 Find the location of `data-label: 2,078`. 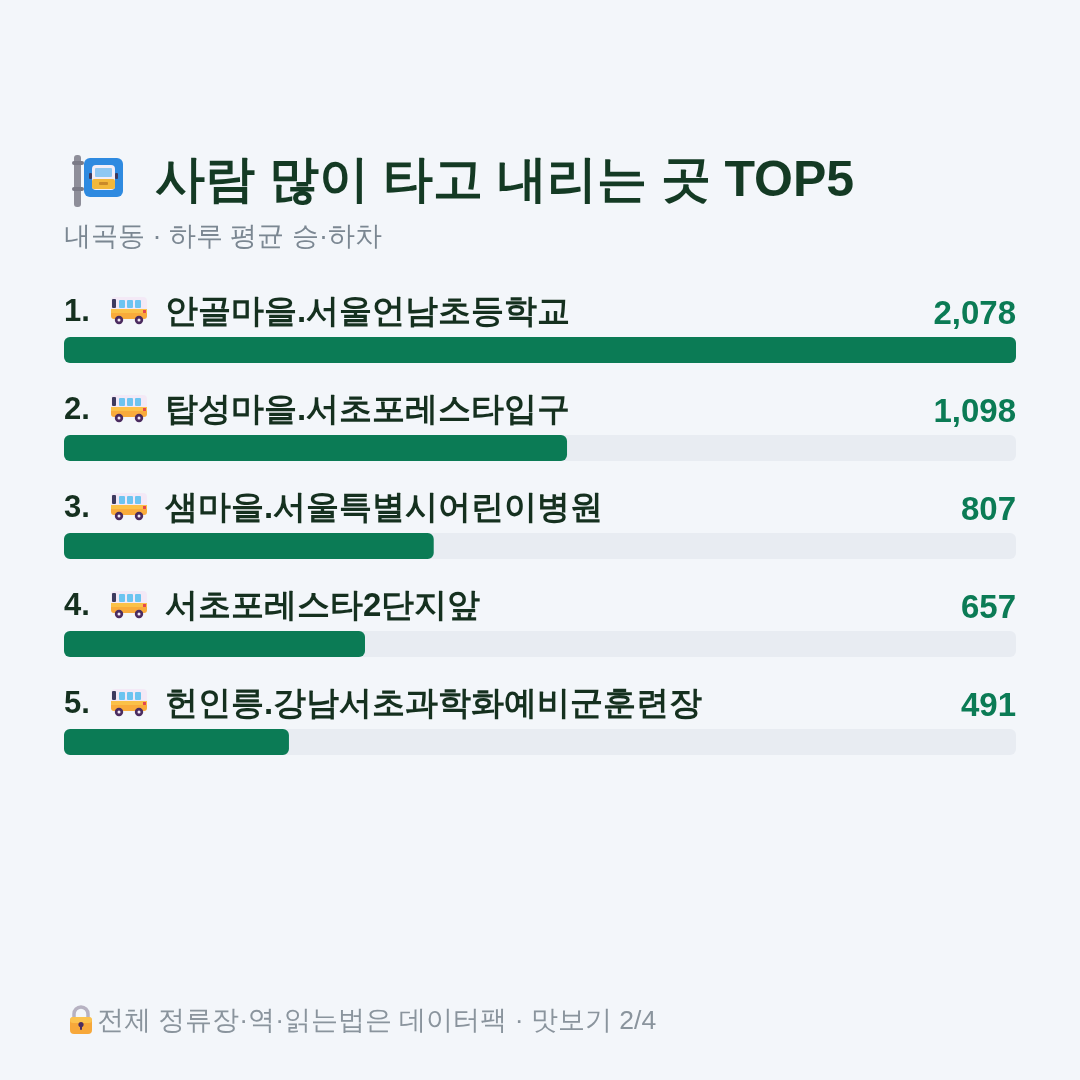

data-label: 2,078 is located at coordinates (974, 312).